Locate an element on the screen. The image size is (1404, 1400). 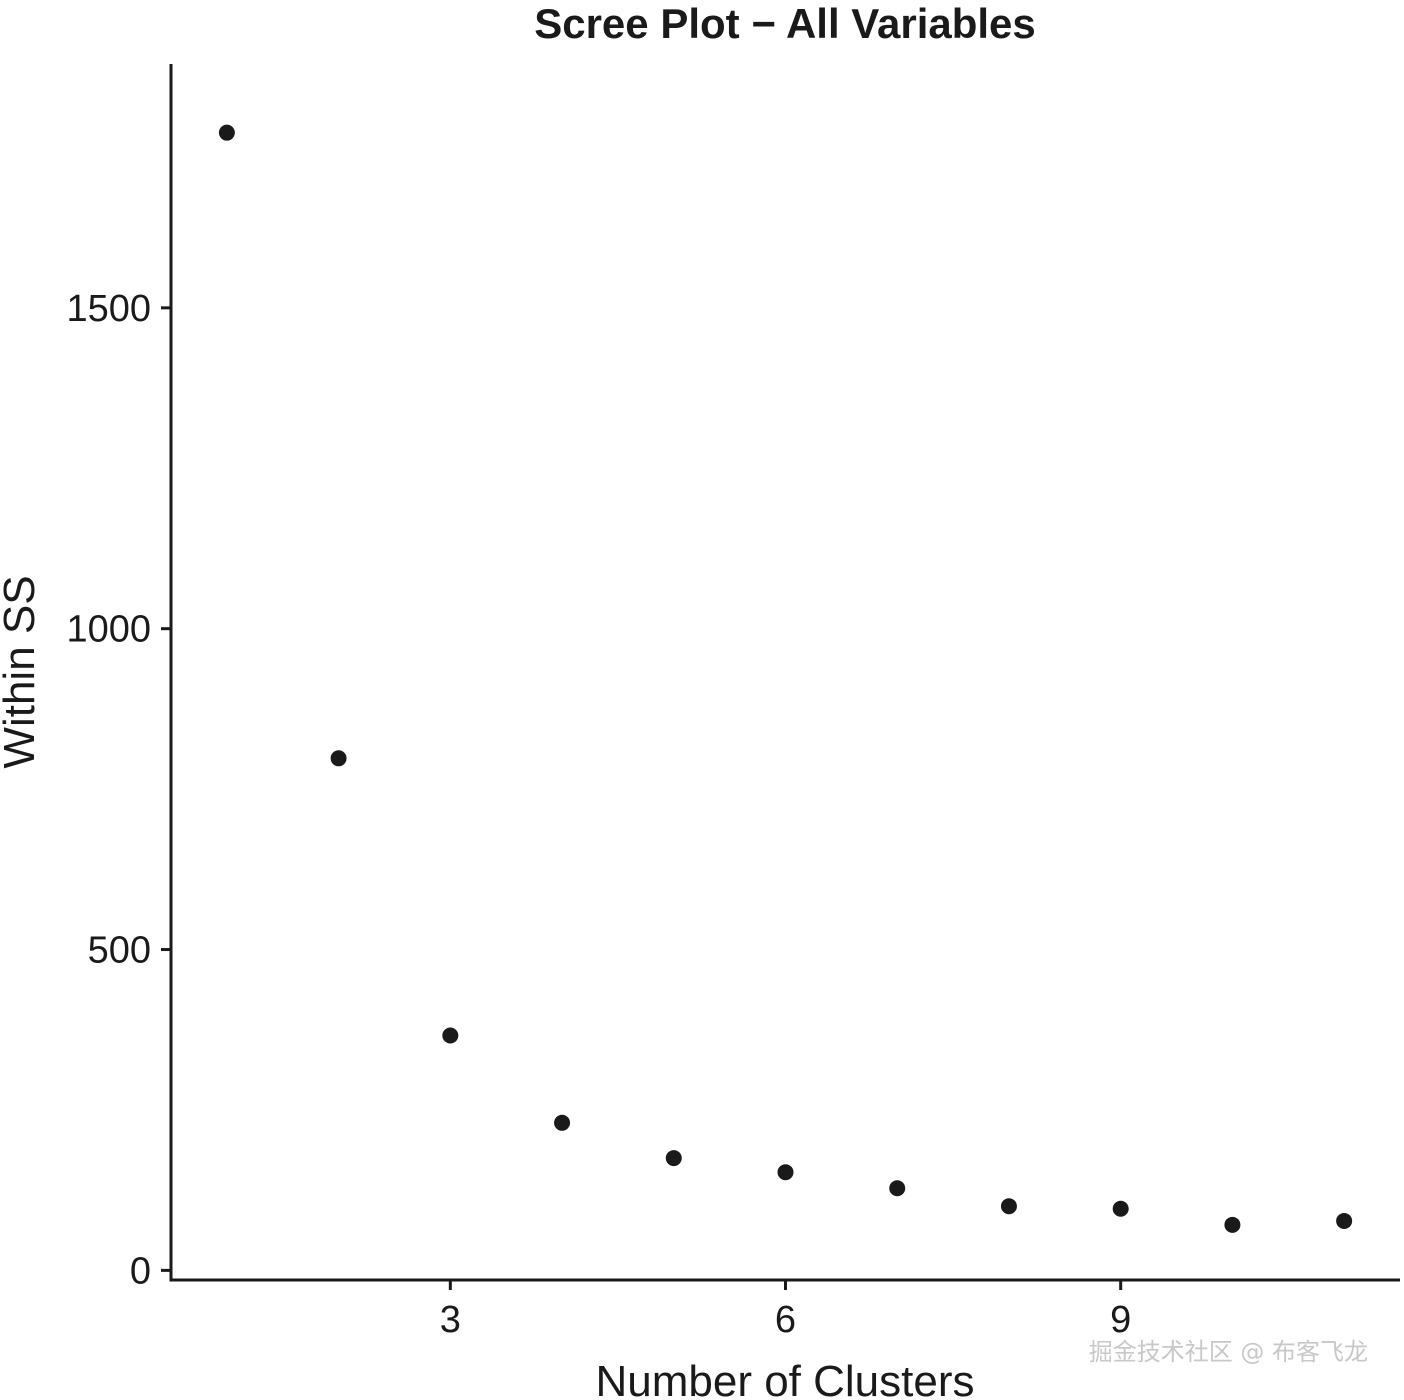
y-axis-ticks: 0 500 1000 1500 is located at coordinates (118, 790).